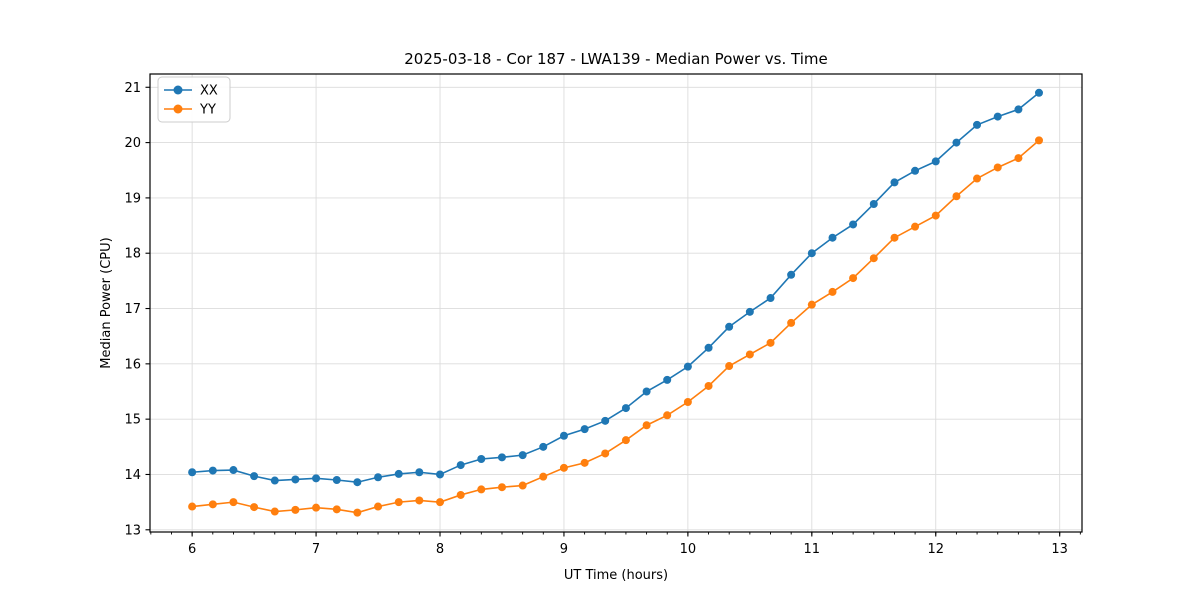  I want to click on y-tick-label: 17, so click(132, 309).